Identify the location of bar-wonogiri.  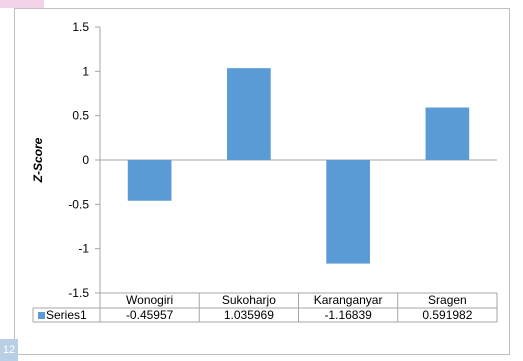
(149, 180).